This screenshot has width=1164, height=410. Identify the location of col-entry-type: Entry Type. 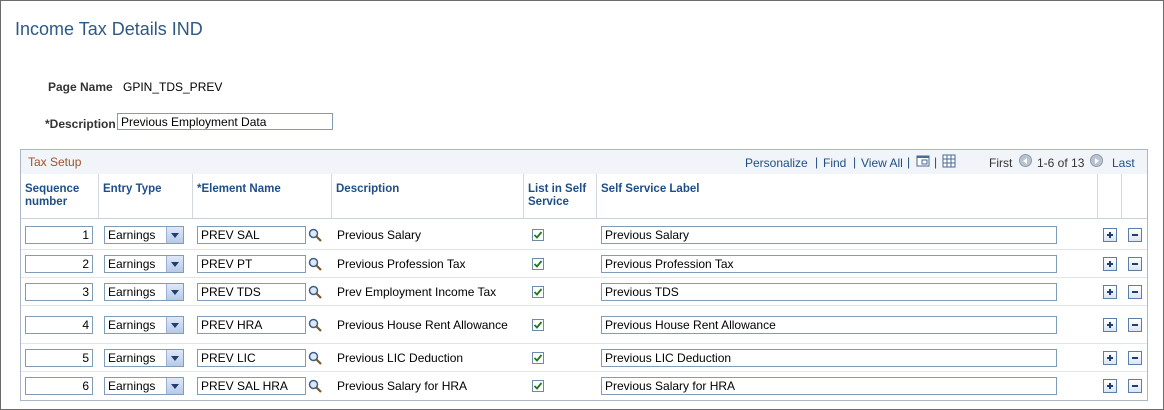
(146, 196).